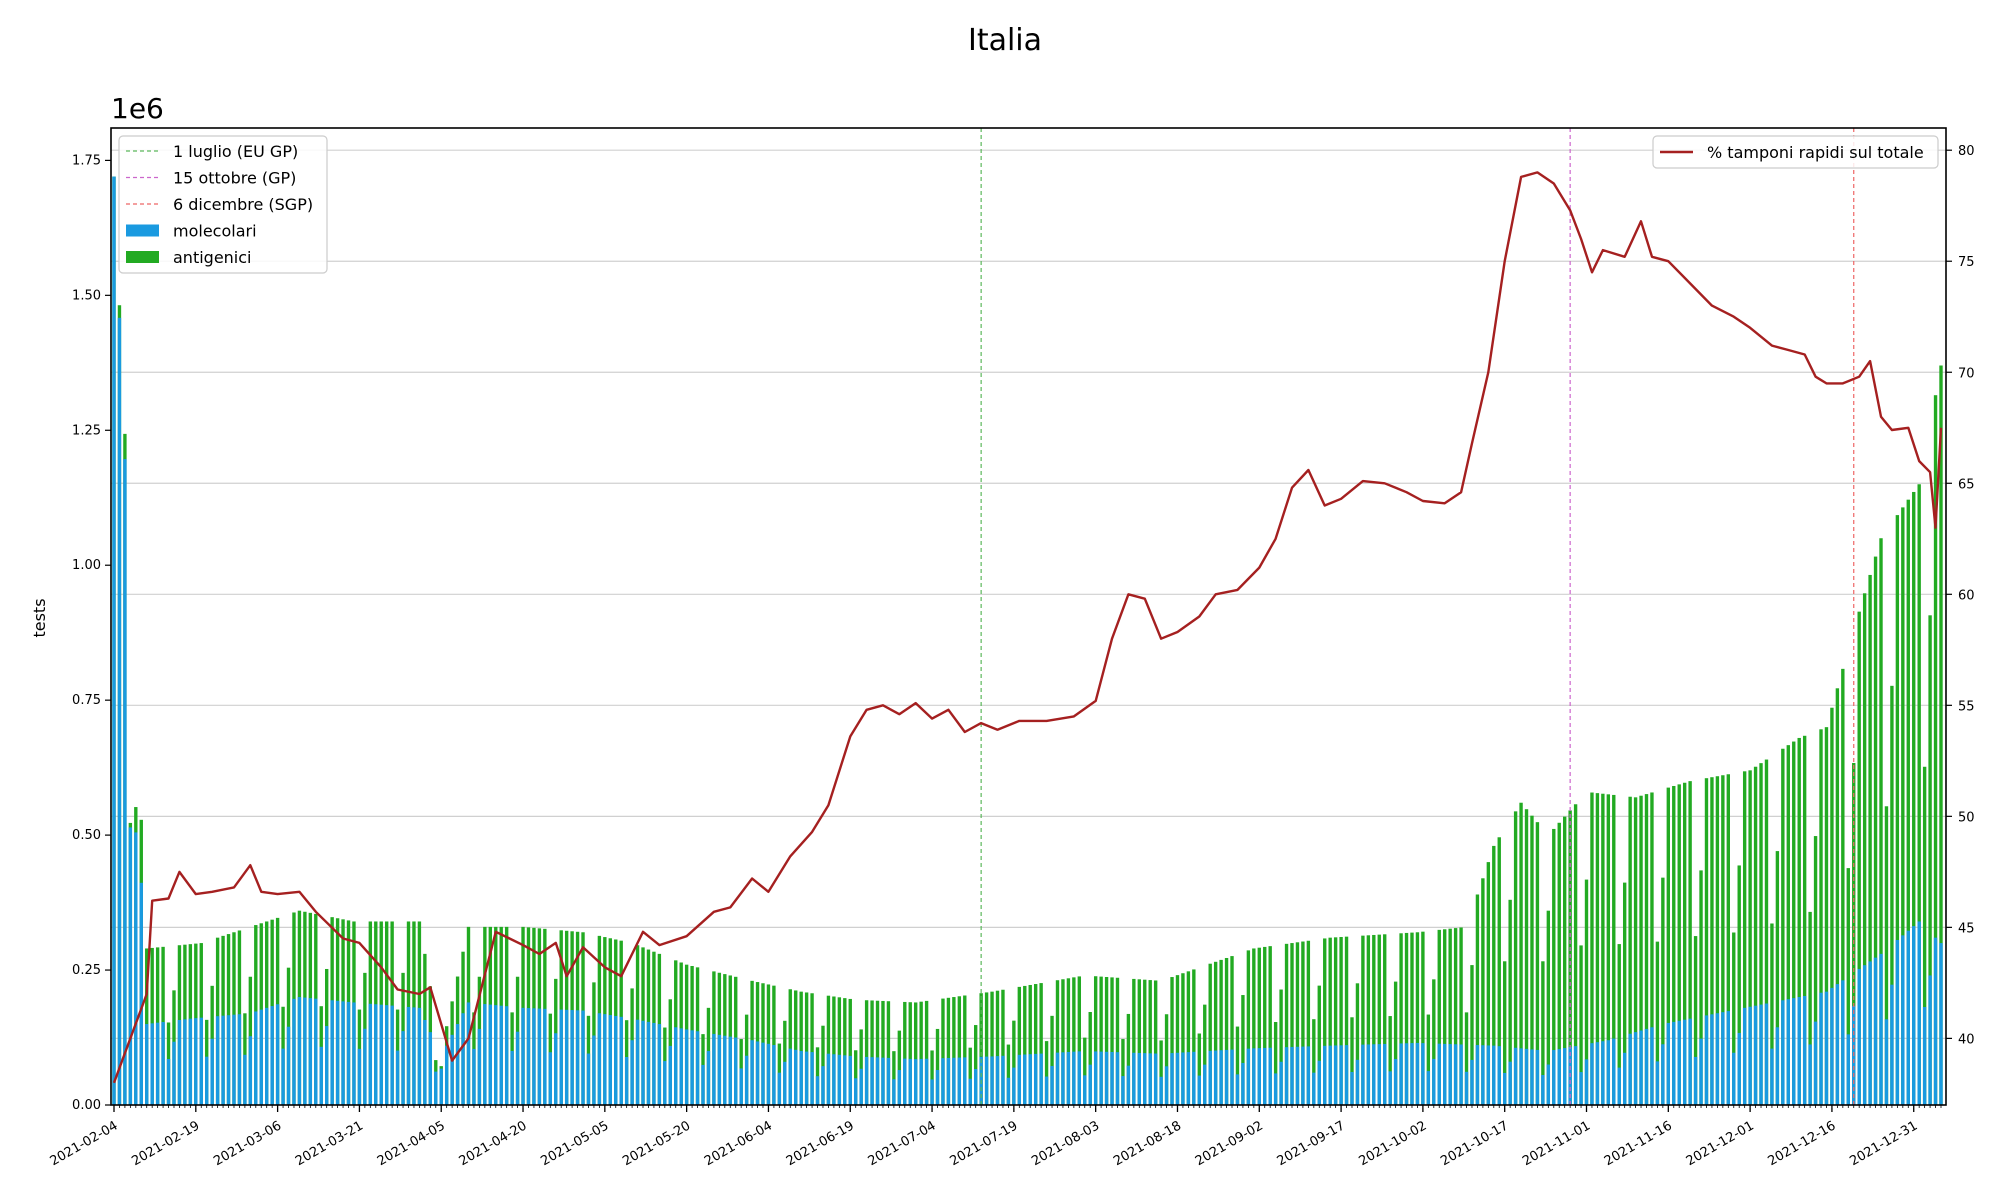 This screenshot has height=1200, width=2000. What do you see at coordinates (243, 204) in the screenshot?
I see `legend-label: 6 dicembre (SGP)` at bounding box center [243, 204].